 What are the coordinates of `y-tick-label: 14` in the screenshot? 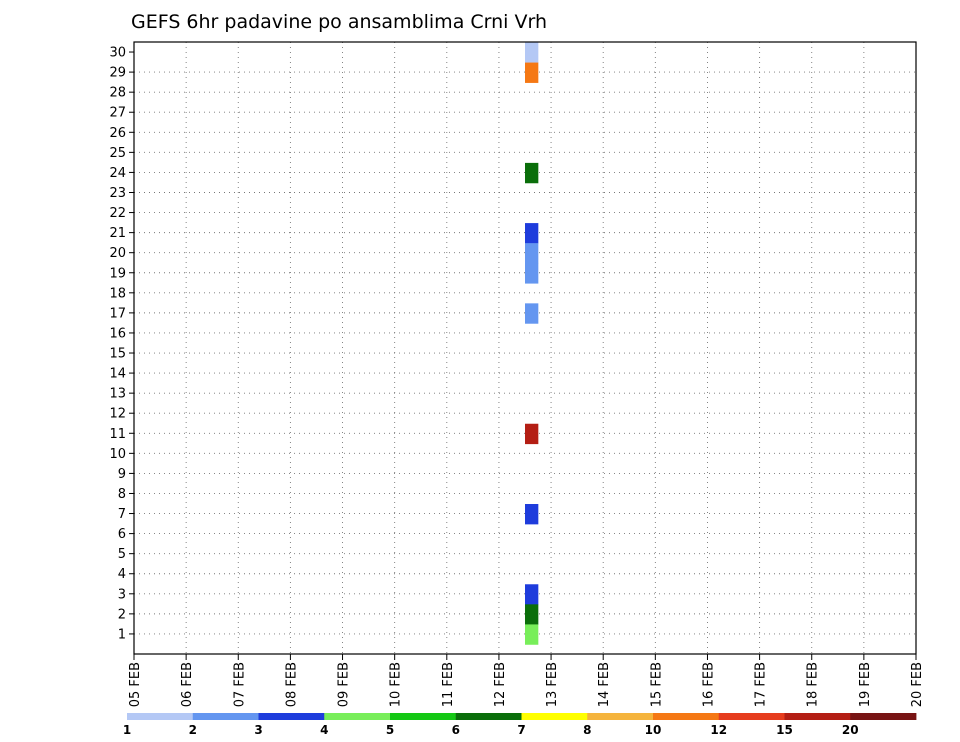 It's located at (117, 374).